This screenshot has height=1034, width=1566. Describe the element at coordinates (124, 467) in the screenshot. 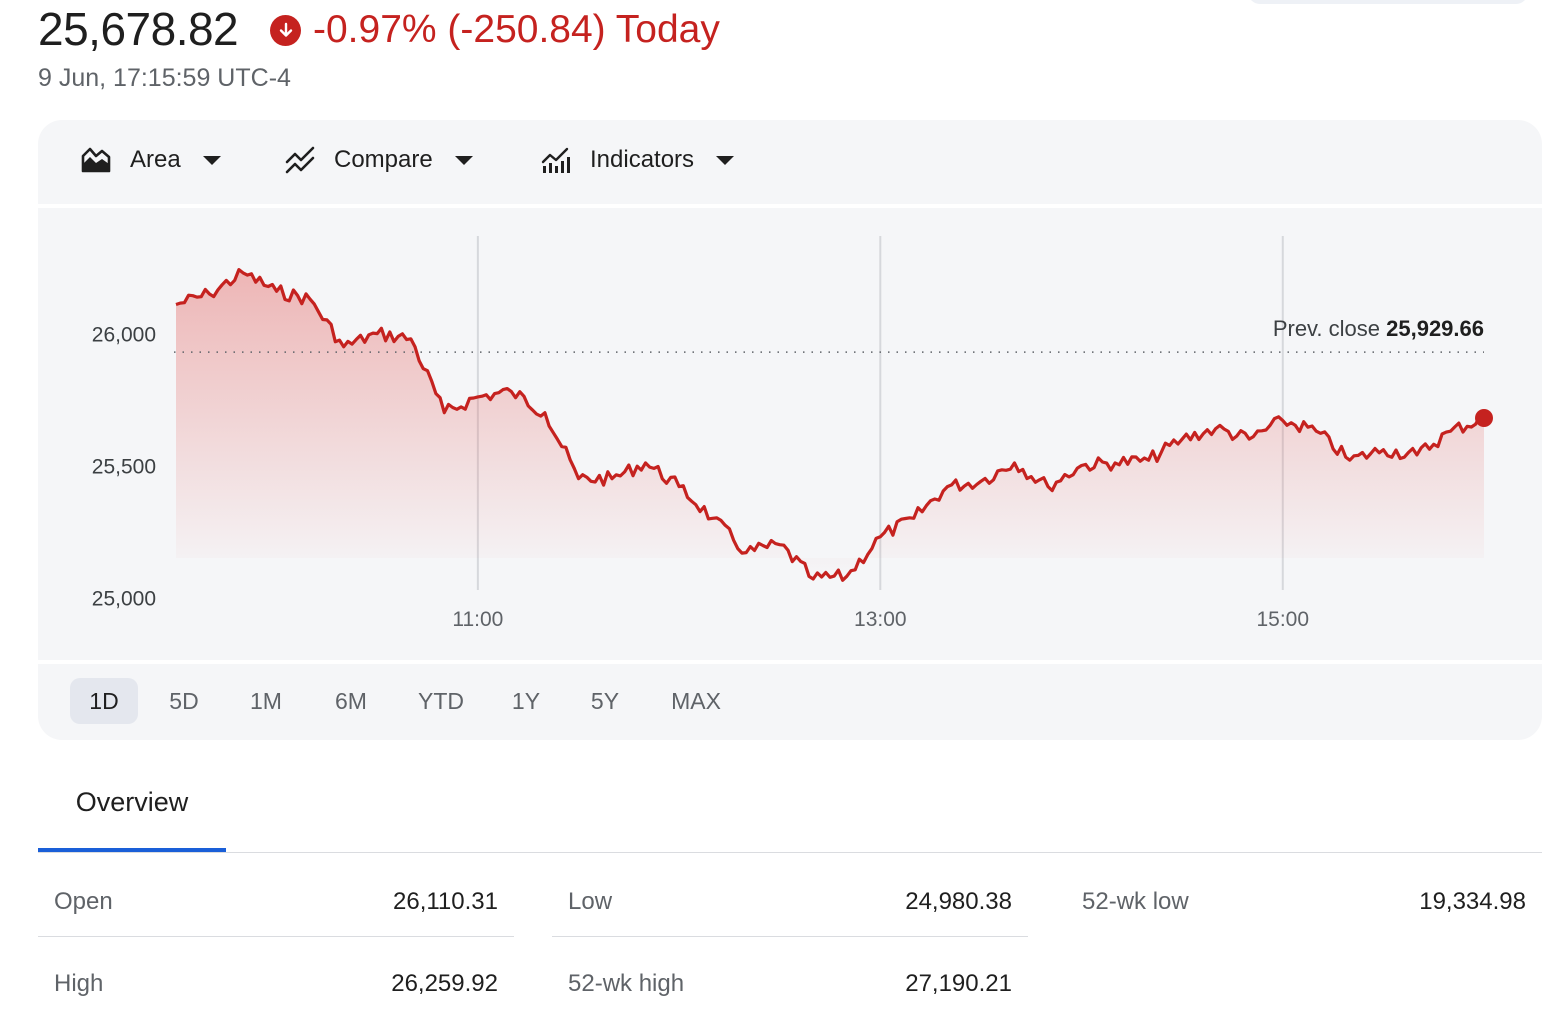

I see `y-tick-label: 25,500` at that location.